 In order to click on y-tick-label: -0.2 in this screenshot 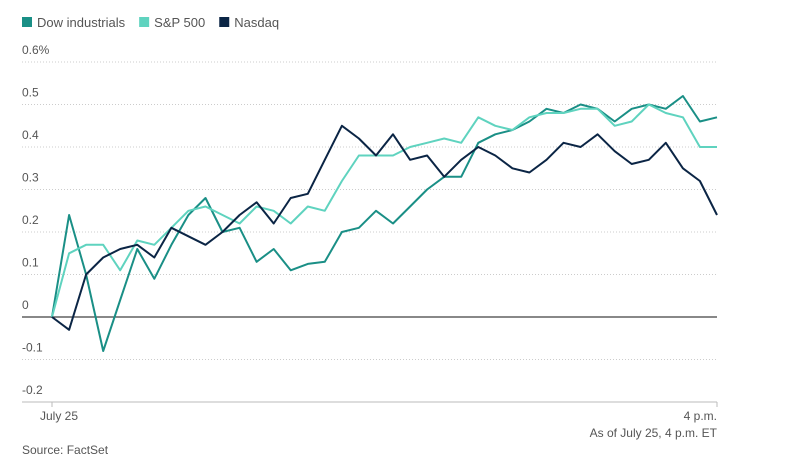, I will do `click(32, 390)`.